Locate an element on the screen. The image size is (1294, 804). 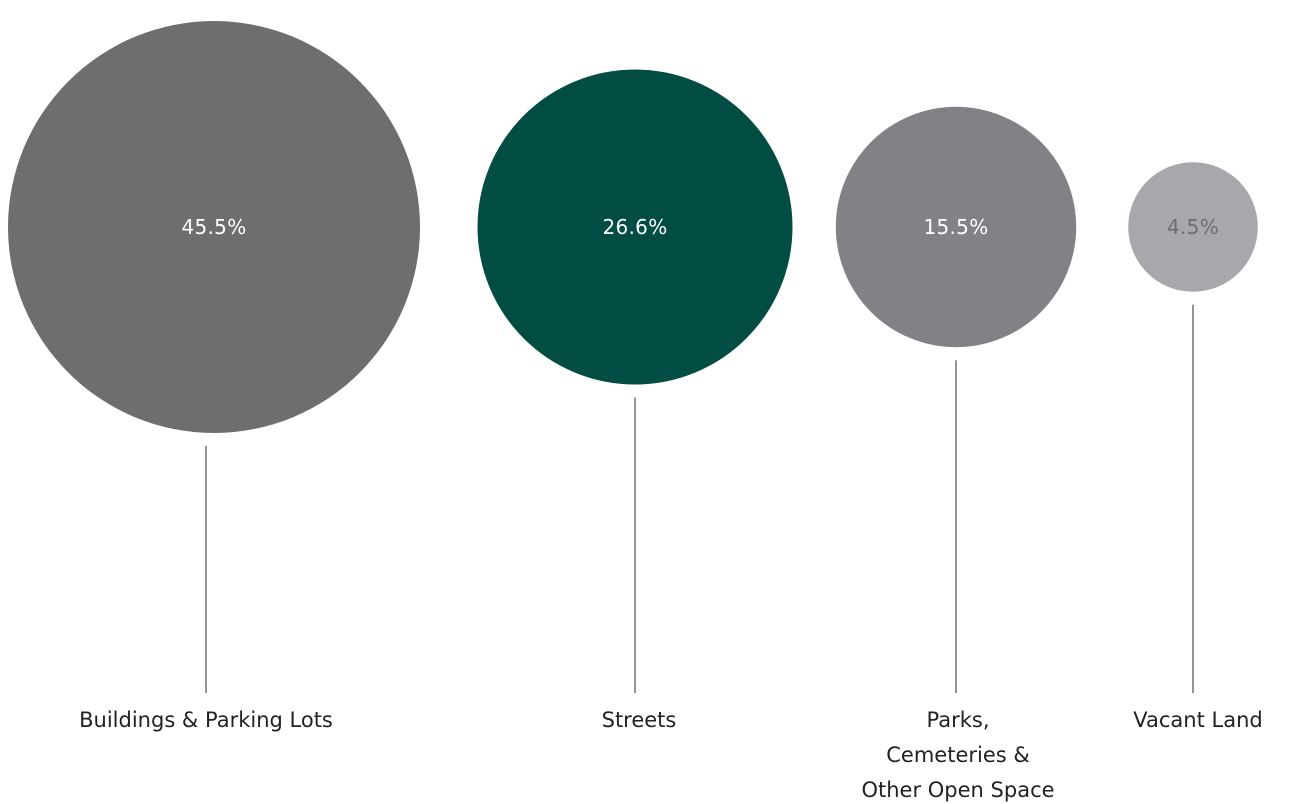
category-label-line: Parks, is located at coordinates (958, 720).